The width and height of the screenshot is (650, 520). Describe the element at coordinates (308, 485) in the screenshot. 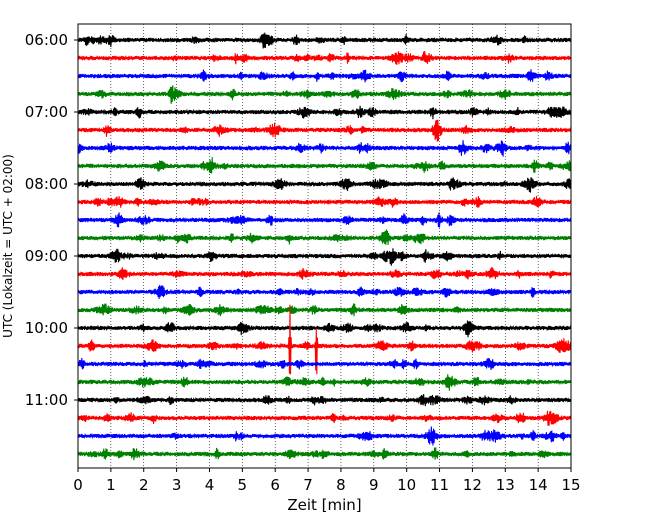

I see `x-tick-label: 7` at that location.